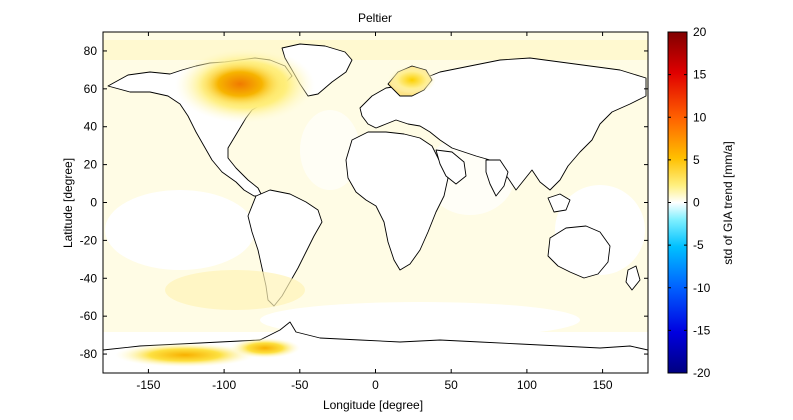 This screenshot has width=793, height=420. What do you see at coordinates (702, 288) in the screenshot?
I see `colorbar-tick-label: -10` at bounding box center [702, 288].